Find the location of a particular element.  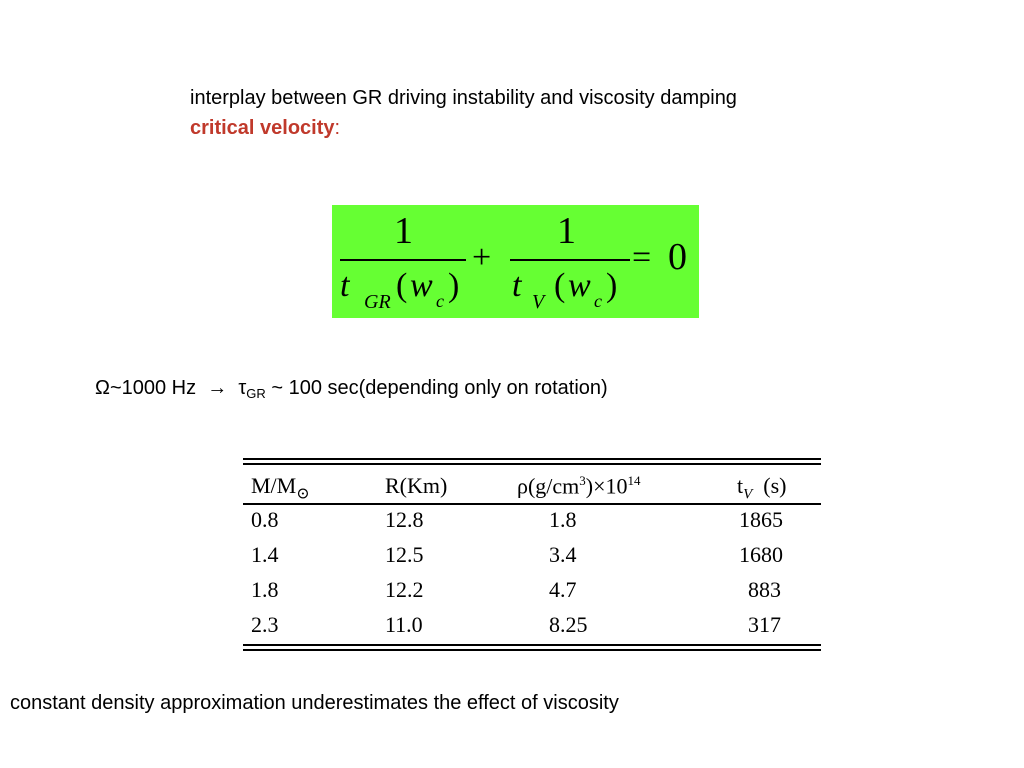

equation-numerator-left: 1 is located at coordinates (403, 231).